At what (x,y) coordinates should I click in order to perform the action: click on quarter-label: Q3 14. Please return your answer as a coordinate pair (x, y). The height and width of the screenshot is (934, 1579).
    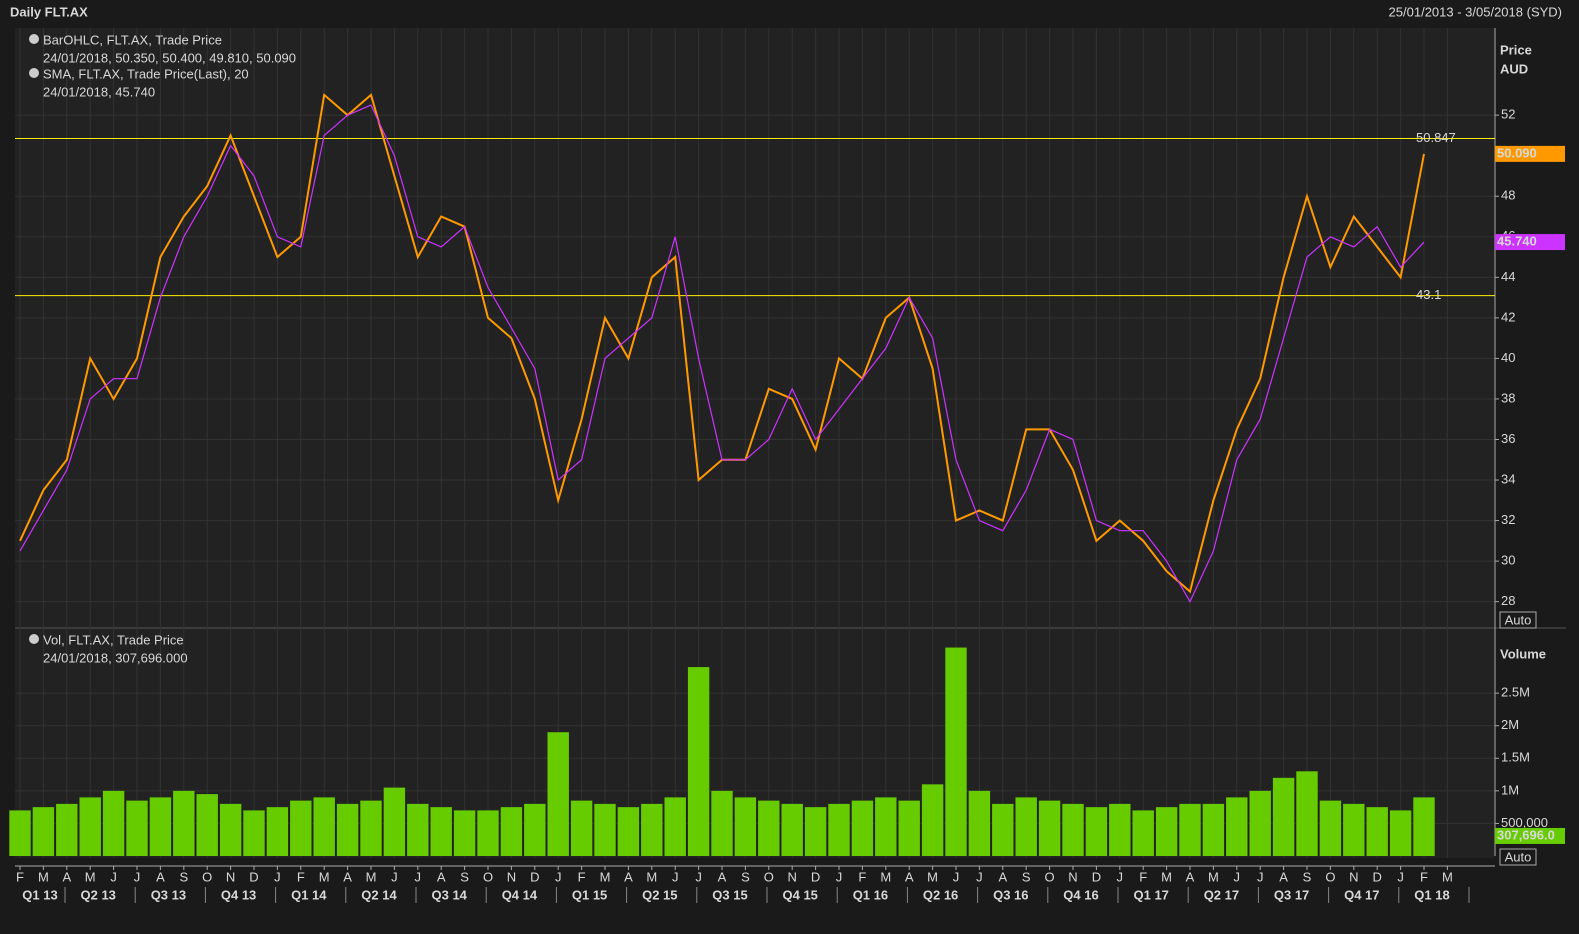
    Looking at the image, I should click on (449, 894).